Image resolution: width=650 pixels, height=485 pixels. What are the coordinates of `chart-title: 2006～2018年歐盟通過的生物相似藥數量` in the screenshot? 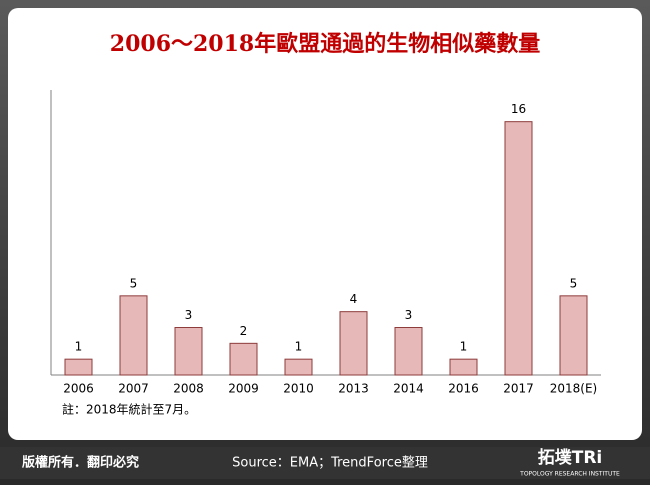 It's located at (325, 44).